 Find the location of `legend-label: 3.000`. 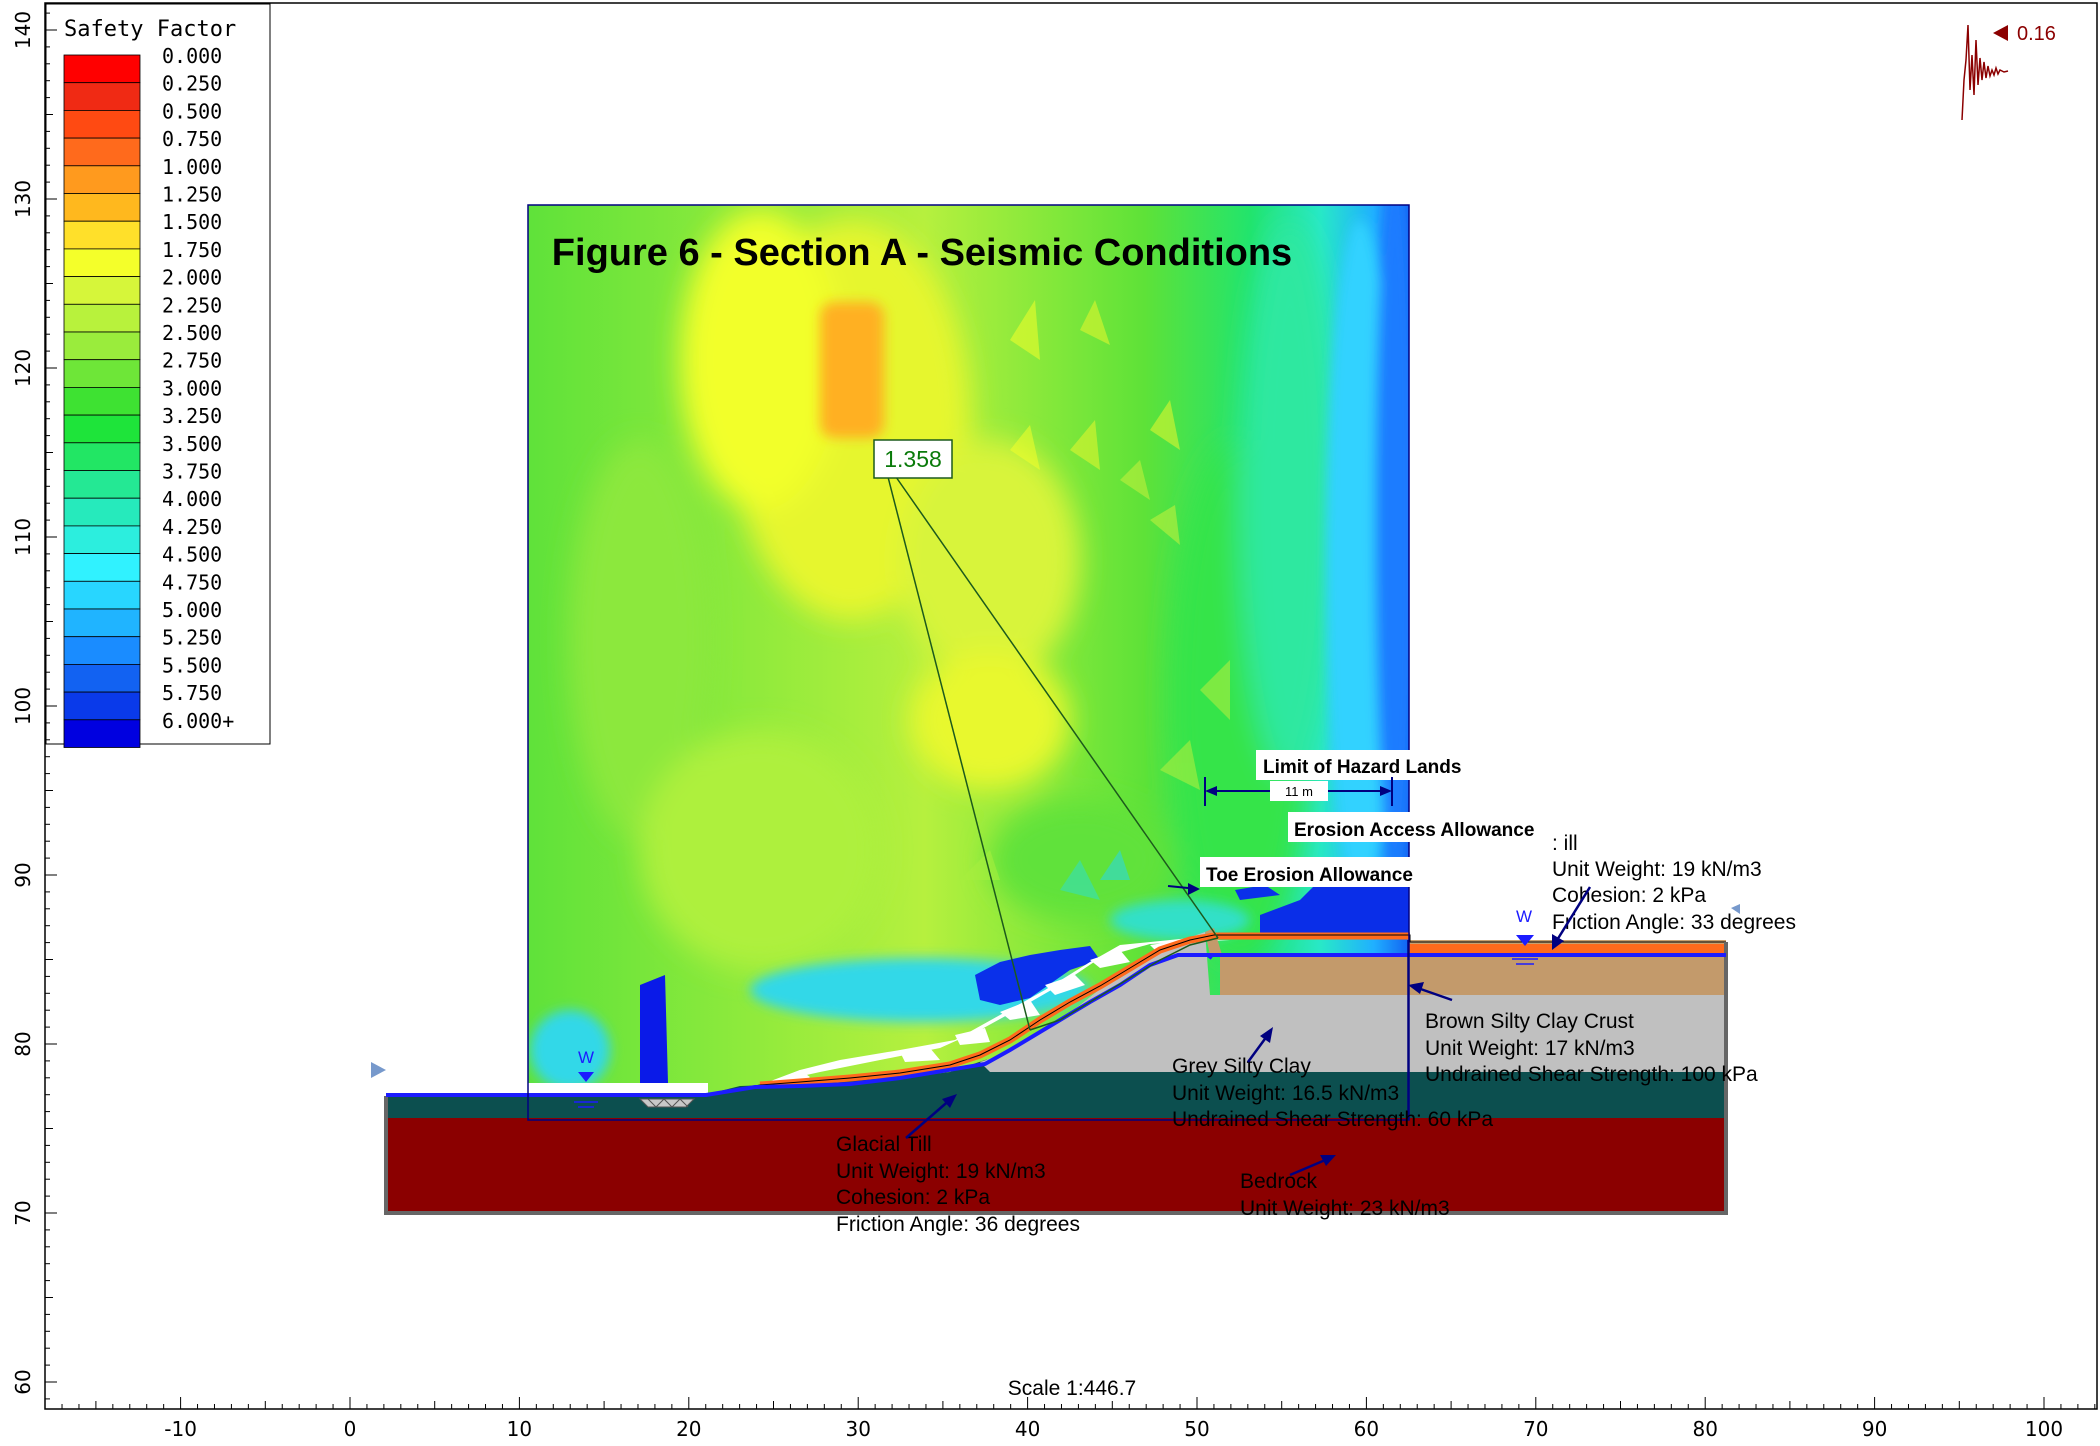

legend-label: 3.000 is located at coordinates (192, 388).